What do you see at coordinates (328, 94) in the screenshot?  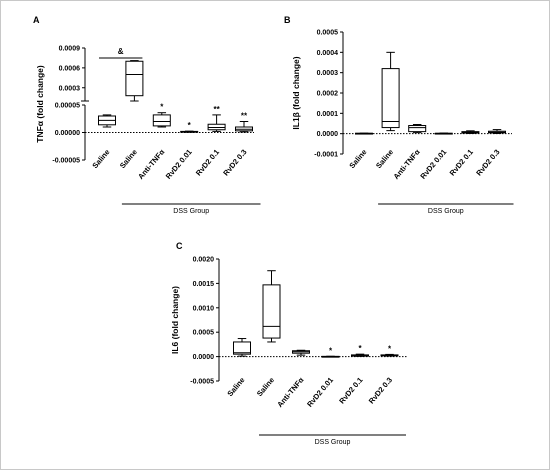 I see `y-tick-label: 0.0002` at bounding box center [328, 94].